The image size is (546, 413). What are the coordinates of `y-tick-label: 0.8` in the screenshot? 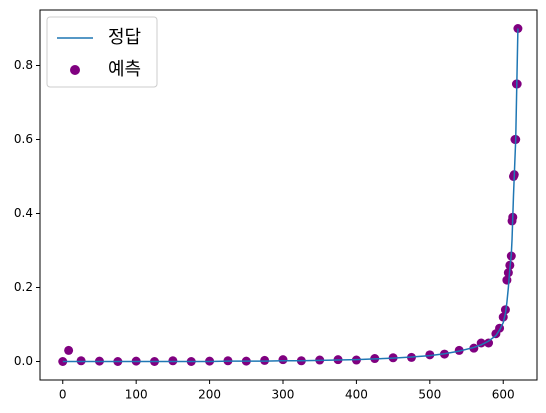 It's located at (23, 65).